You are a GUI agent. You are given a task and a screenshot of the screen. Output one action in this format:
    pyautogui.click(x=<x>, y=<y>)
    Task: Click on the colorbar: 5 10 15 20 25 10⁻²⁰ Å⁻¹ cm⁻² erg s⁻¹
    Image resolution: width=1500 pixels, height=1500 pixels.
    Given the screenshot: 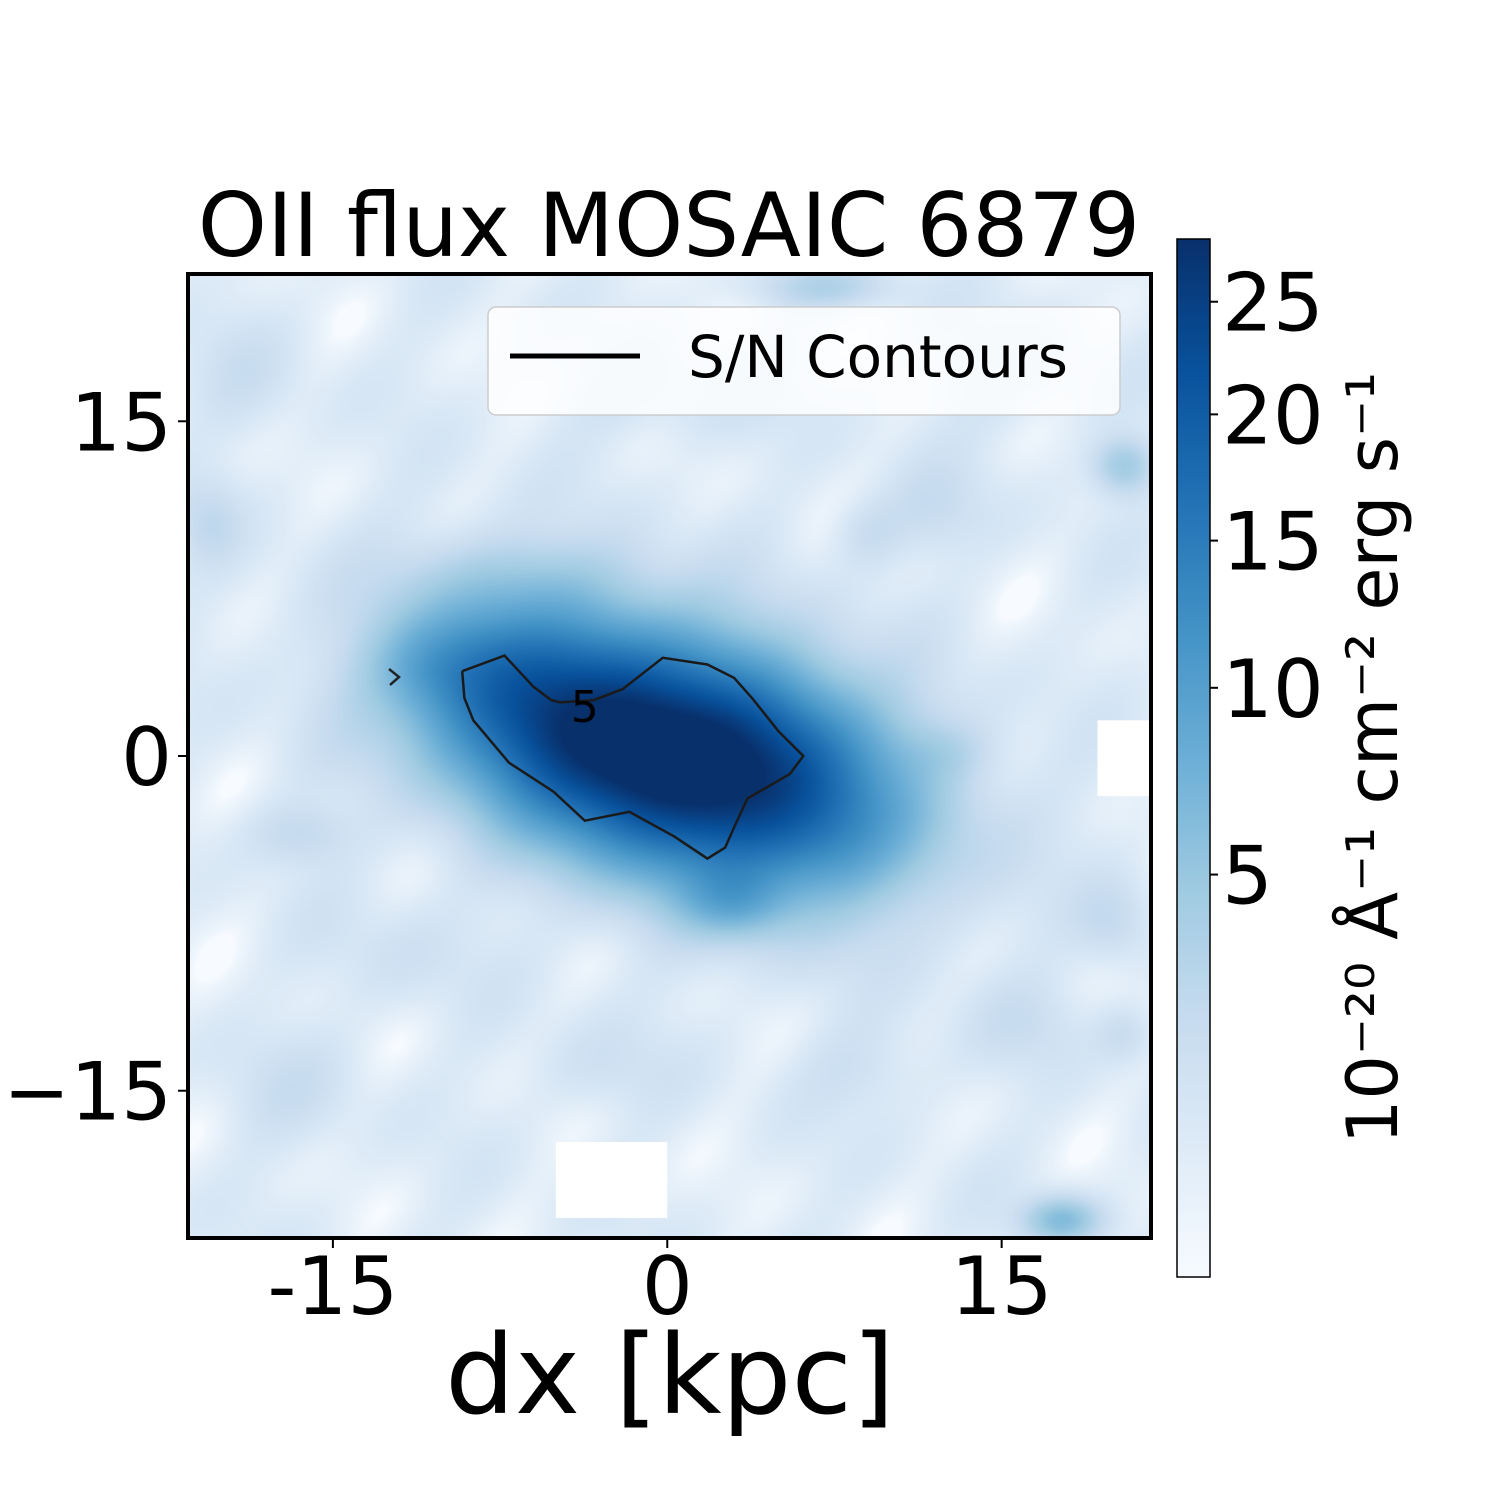 What is the action you would take?
    pyautogui.click(x=1295, y=758)
    